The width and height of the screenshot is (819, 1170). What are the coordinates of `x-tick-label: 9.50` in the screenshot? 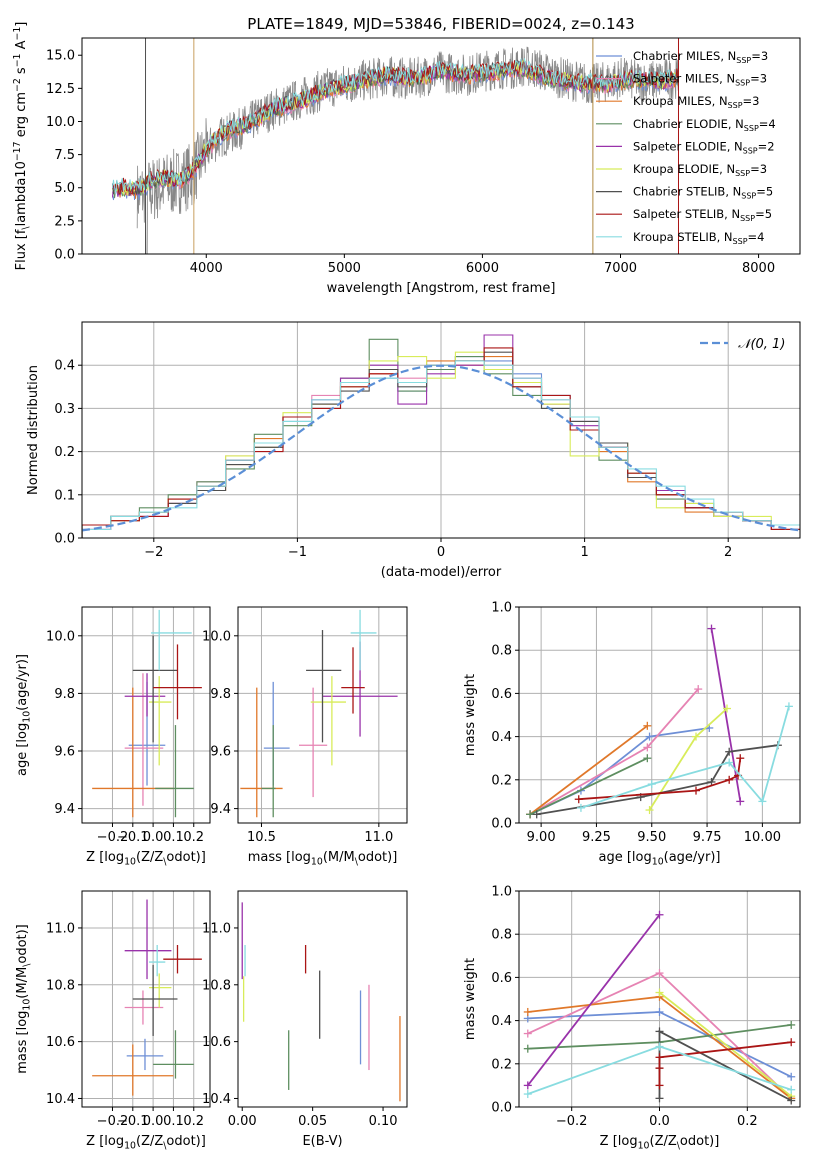 It's located at (651, 837).